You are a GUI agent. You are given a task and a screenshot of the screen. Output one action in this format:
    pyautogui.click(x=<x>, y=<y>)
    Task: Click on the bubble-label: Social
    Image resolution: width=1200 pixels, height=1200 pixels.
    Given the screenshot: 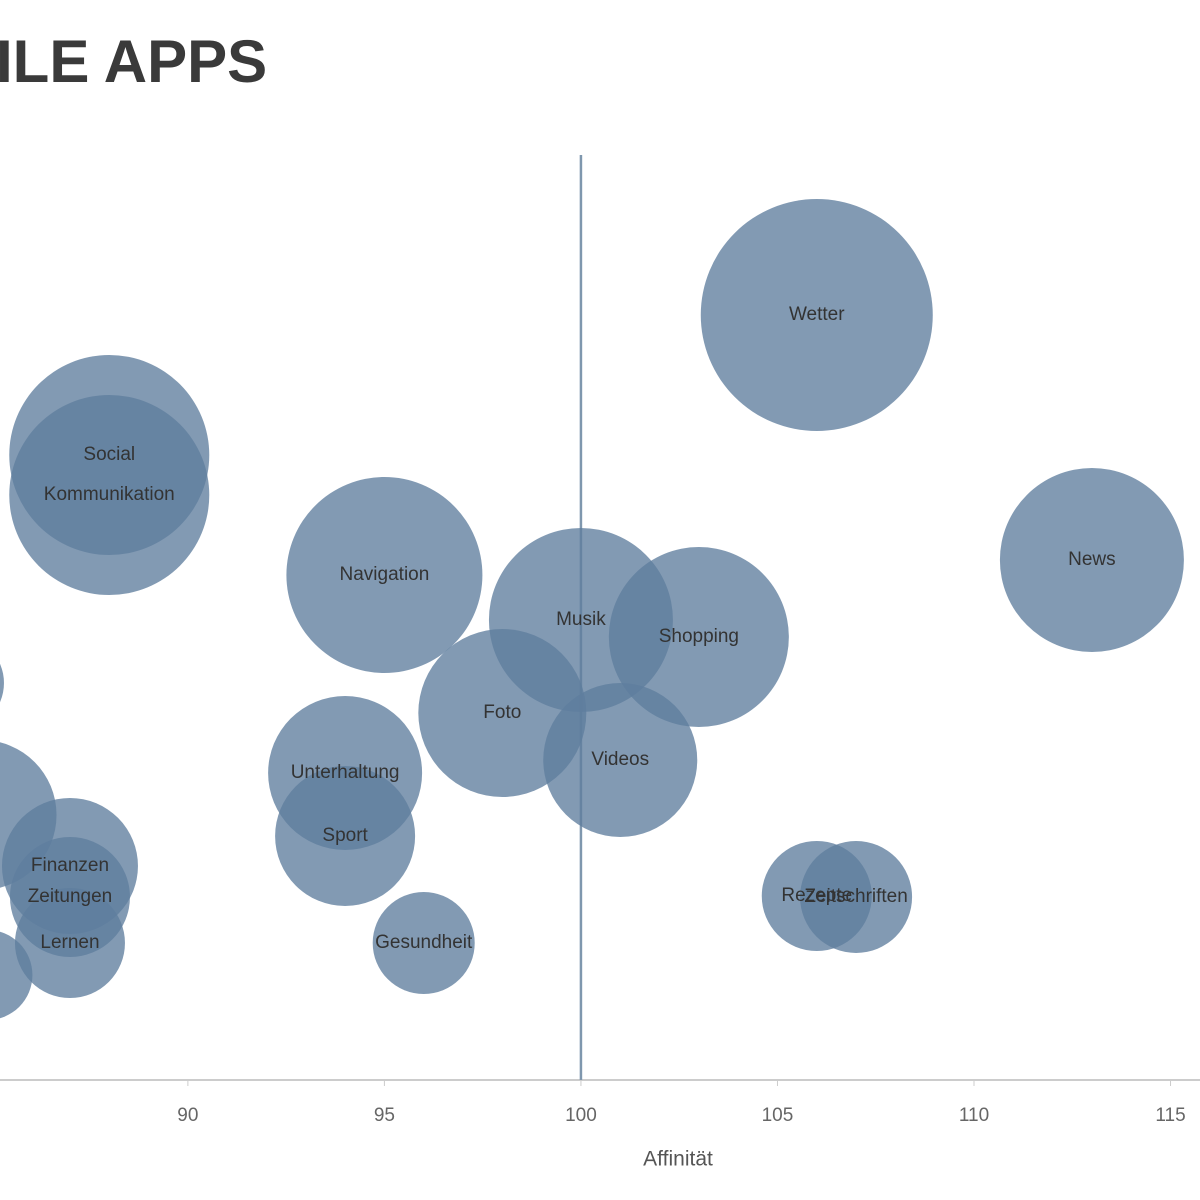 What is the action you would take?
    pyautogui.click(x=109, y=454)
    